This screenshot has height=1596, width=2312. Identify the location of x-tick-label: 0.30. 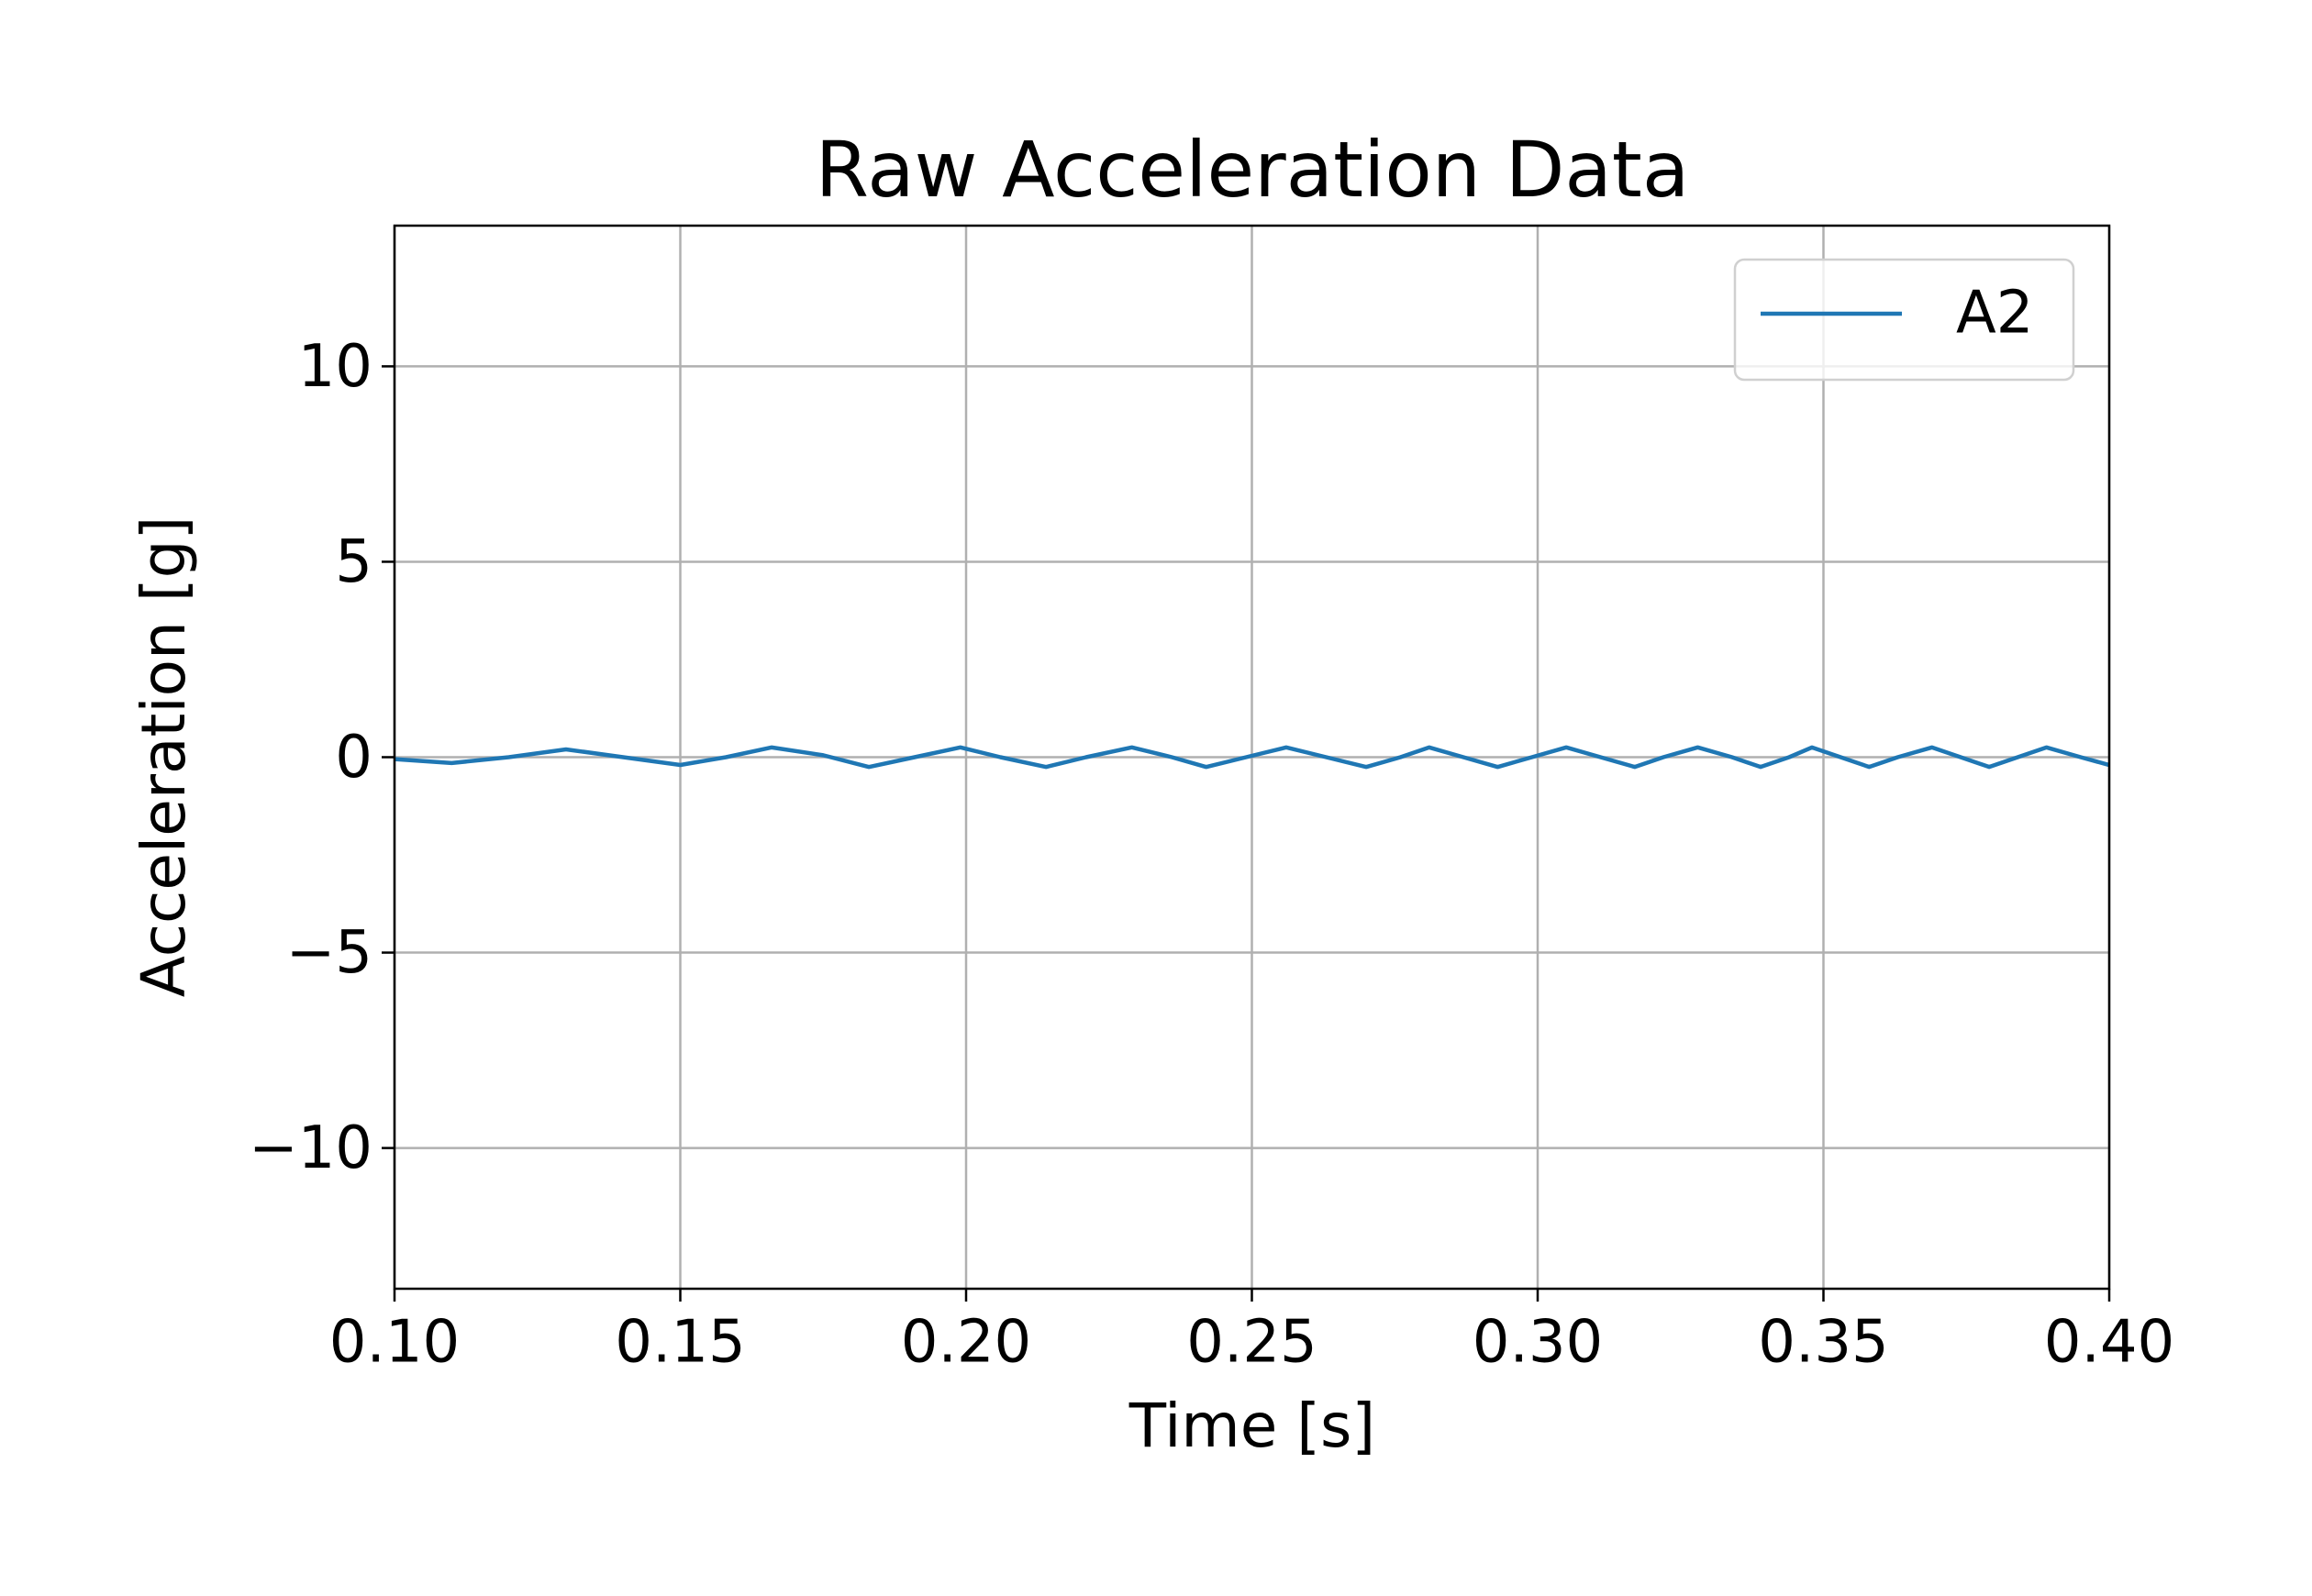
(1538, 1343).